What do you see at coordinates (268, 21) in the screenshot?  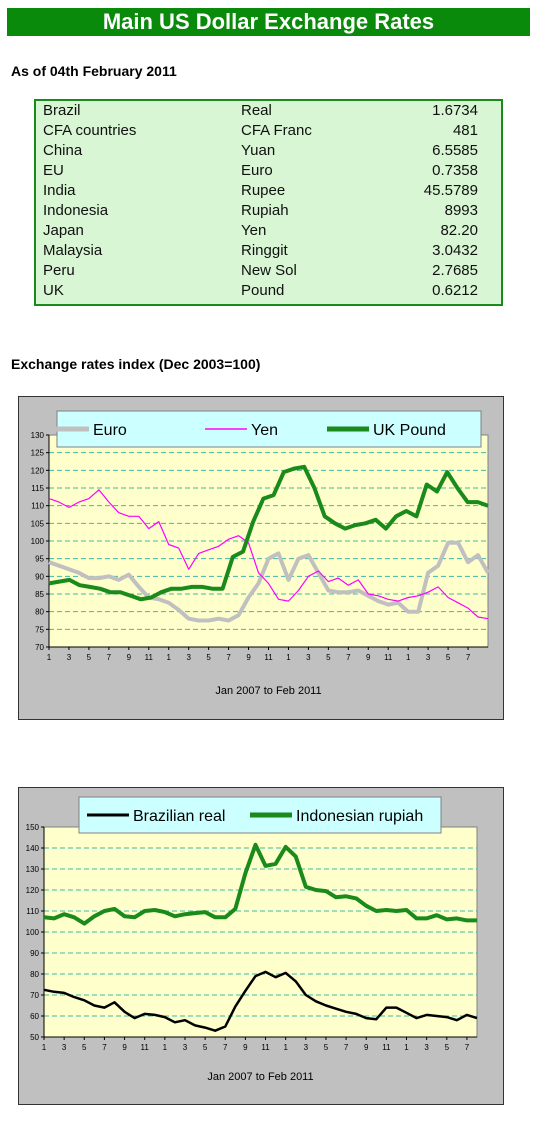 I see `page-title: Main US Dollar Exchange Rates` at bounding box center [268, 21].